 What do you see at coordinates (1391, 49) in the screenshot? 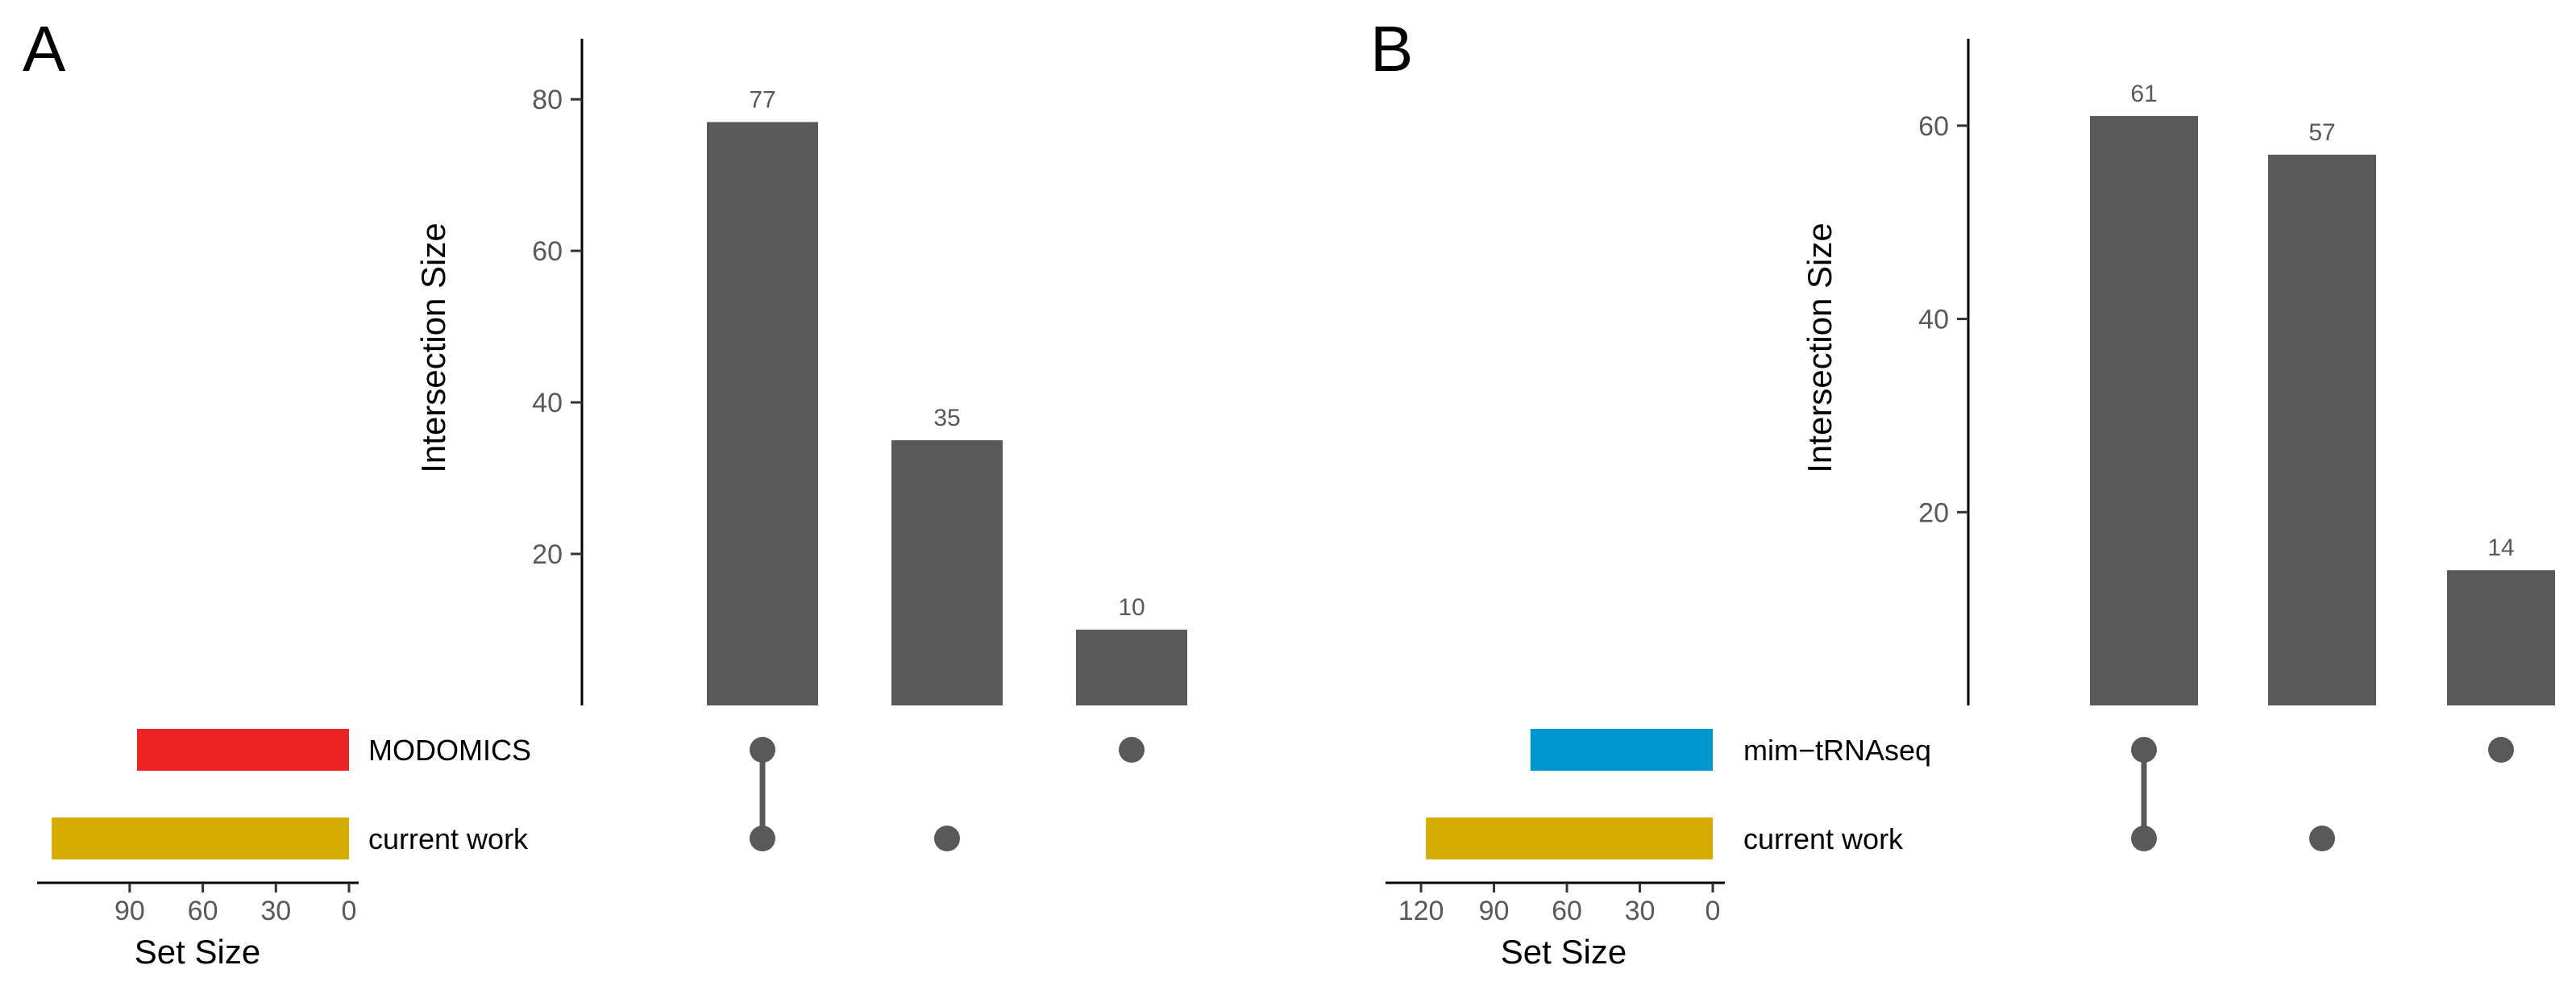
I see `panel-letter: B` at bounding box center [1391, 49].